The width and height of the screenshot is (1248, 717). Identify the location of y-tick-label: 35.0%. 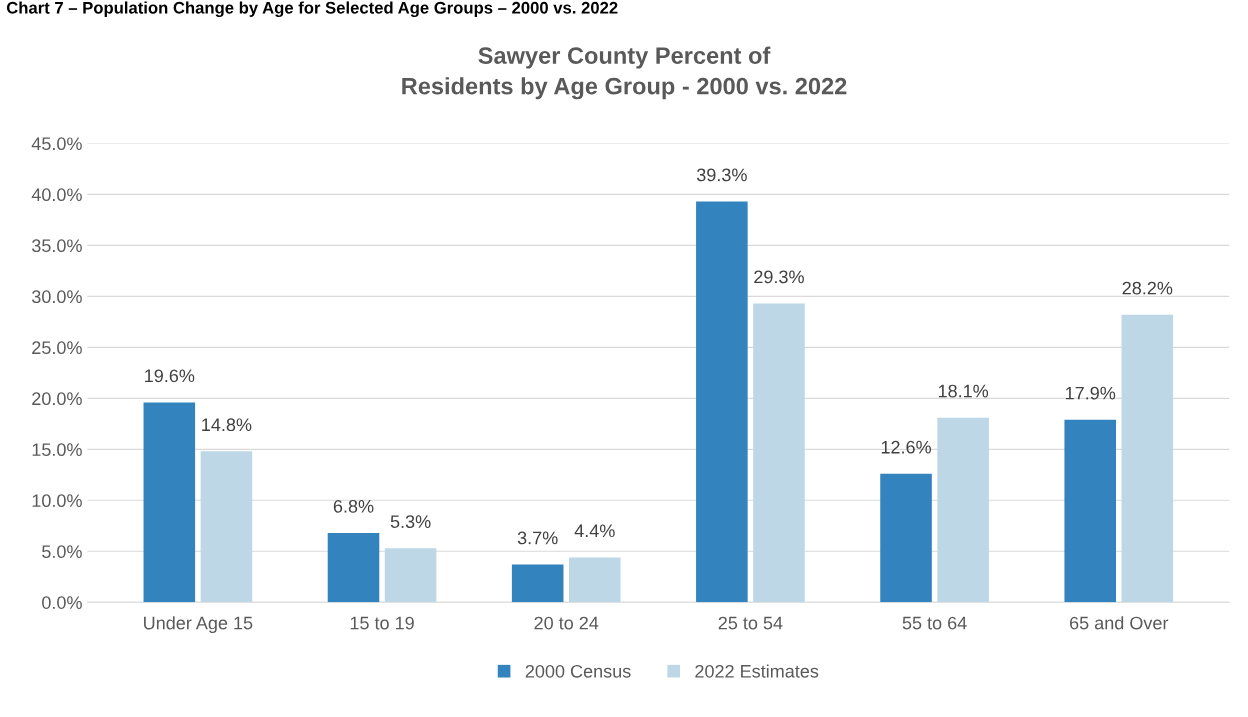
(56, 246).